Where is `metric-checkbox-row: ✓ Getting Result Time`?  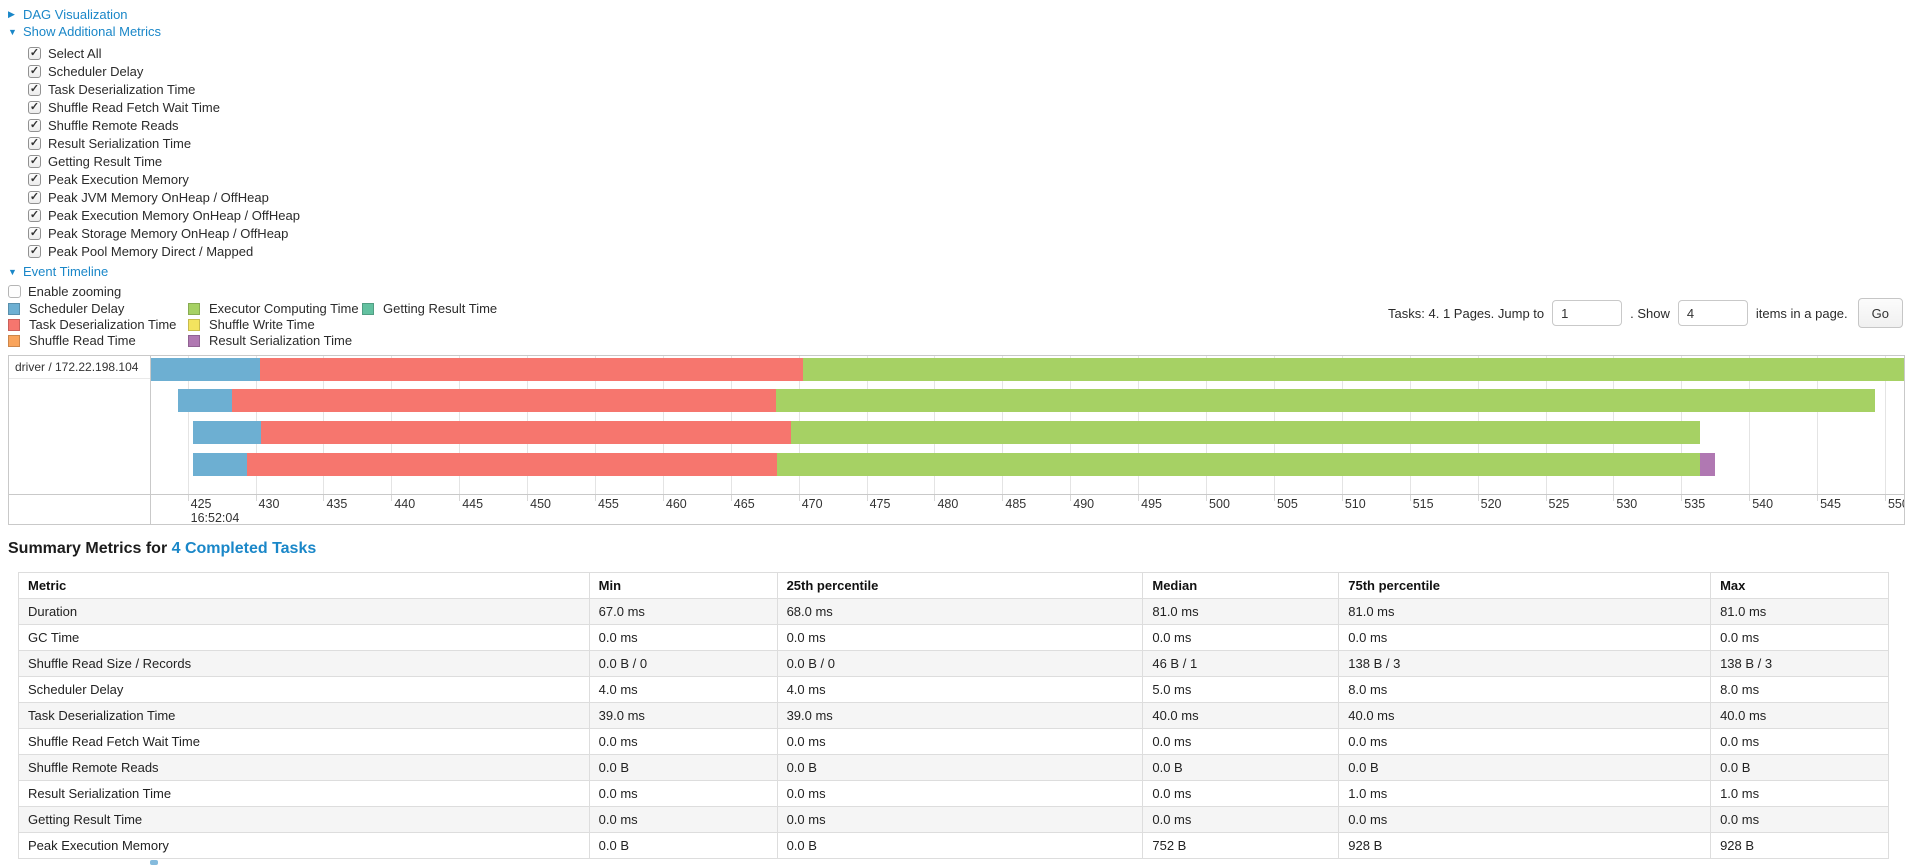 metric-checkbox-row: ✓ Getting Result Time is located at coordinates (164, 161).